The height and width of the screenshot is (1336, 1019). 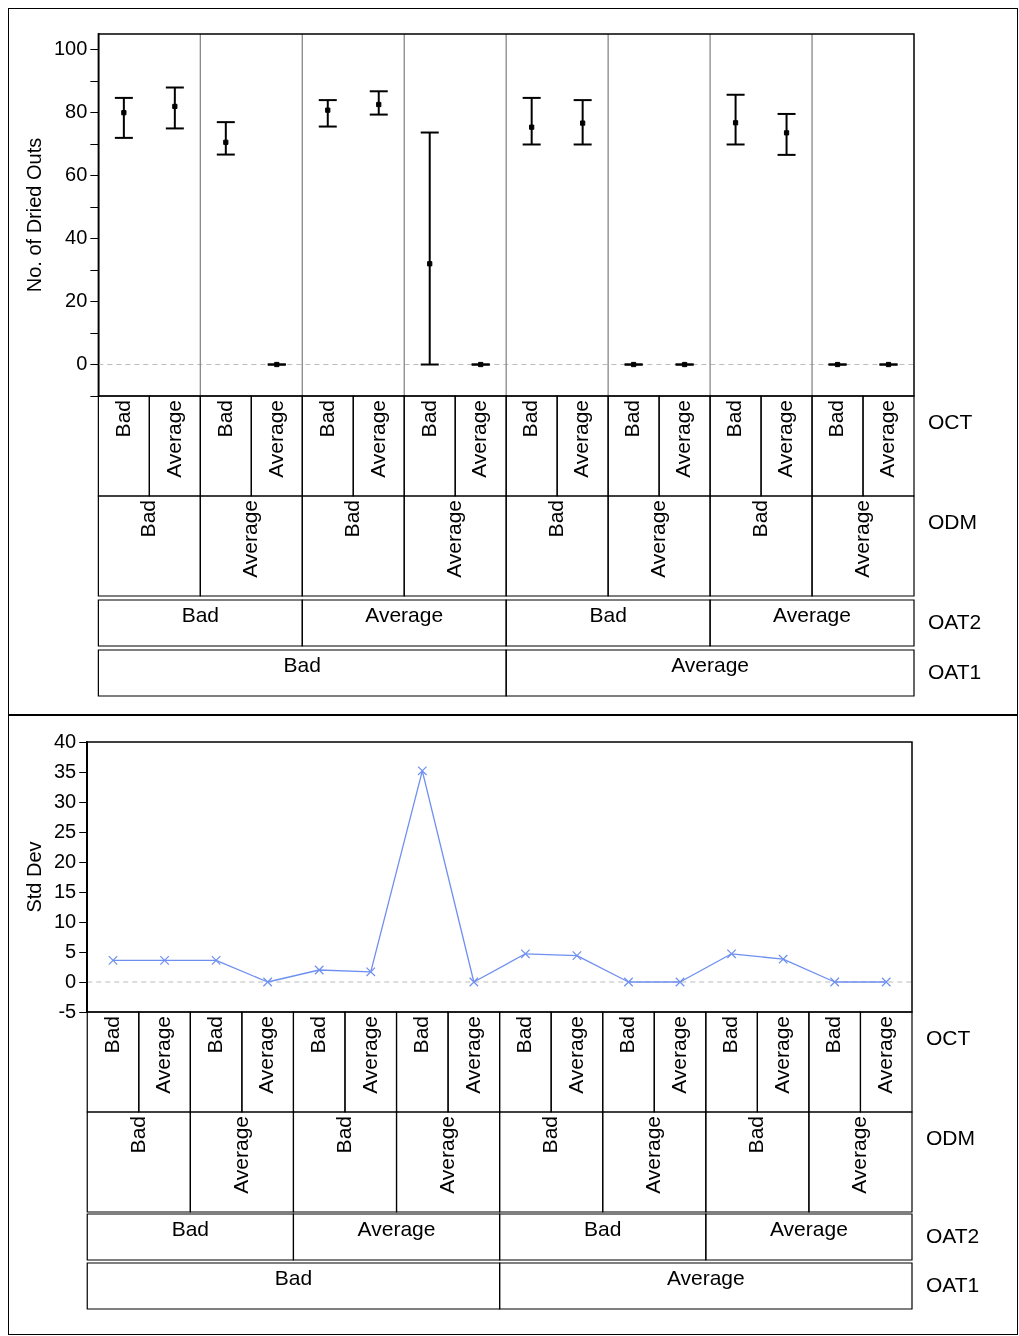 What do you see at coordinates (65, 830) in the screenshot?
I see `y-tick-label: 25` at bounding box center [65, 830].